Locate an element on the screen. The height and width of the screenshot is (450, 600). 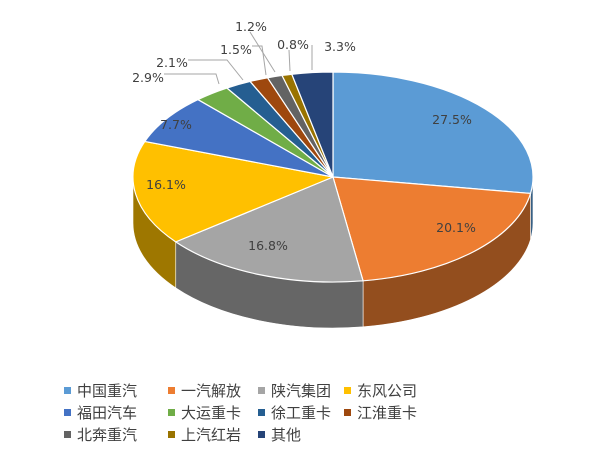
legend-item: 一汽解放 is located at coordinates (213, 390).